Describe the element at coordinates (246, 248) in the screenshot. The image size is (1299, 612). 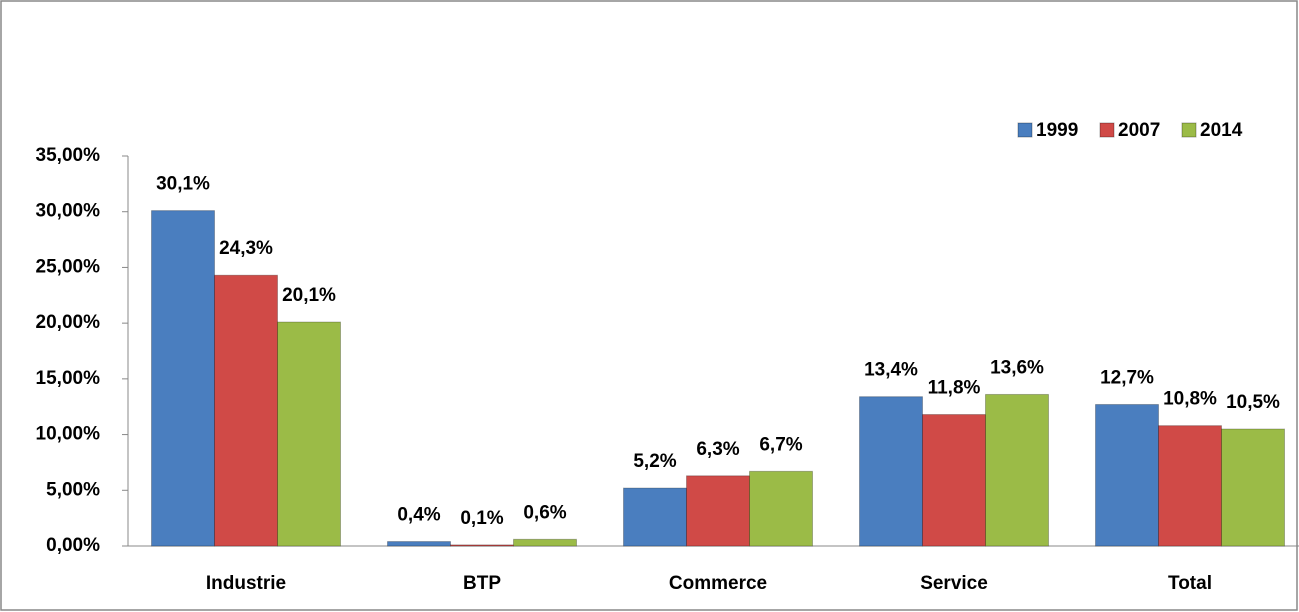
I see `value-label: 24,3%` at that location.